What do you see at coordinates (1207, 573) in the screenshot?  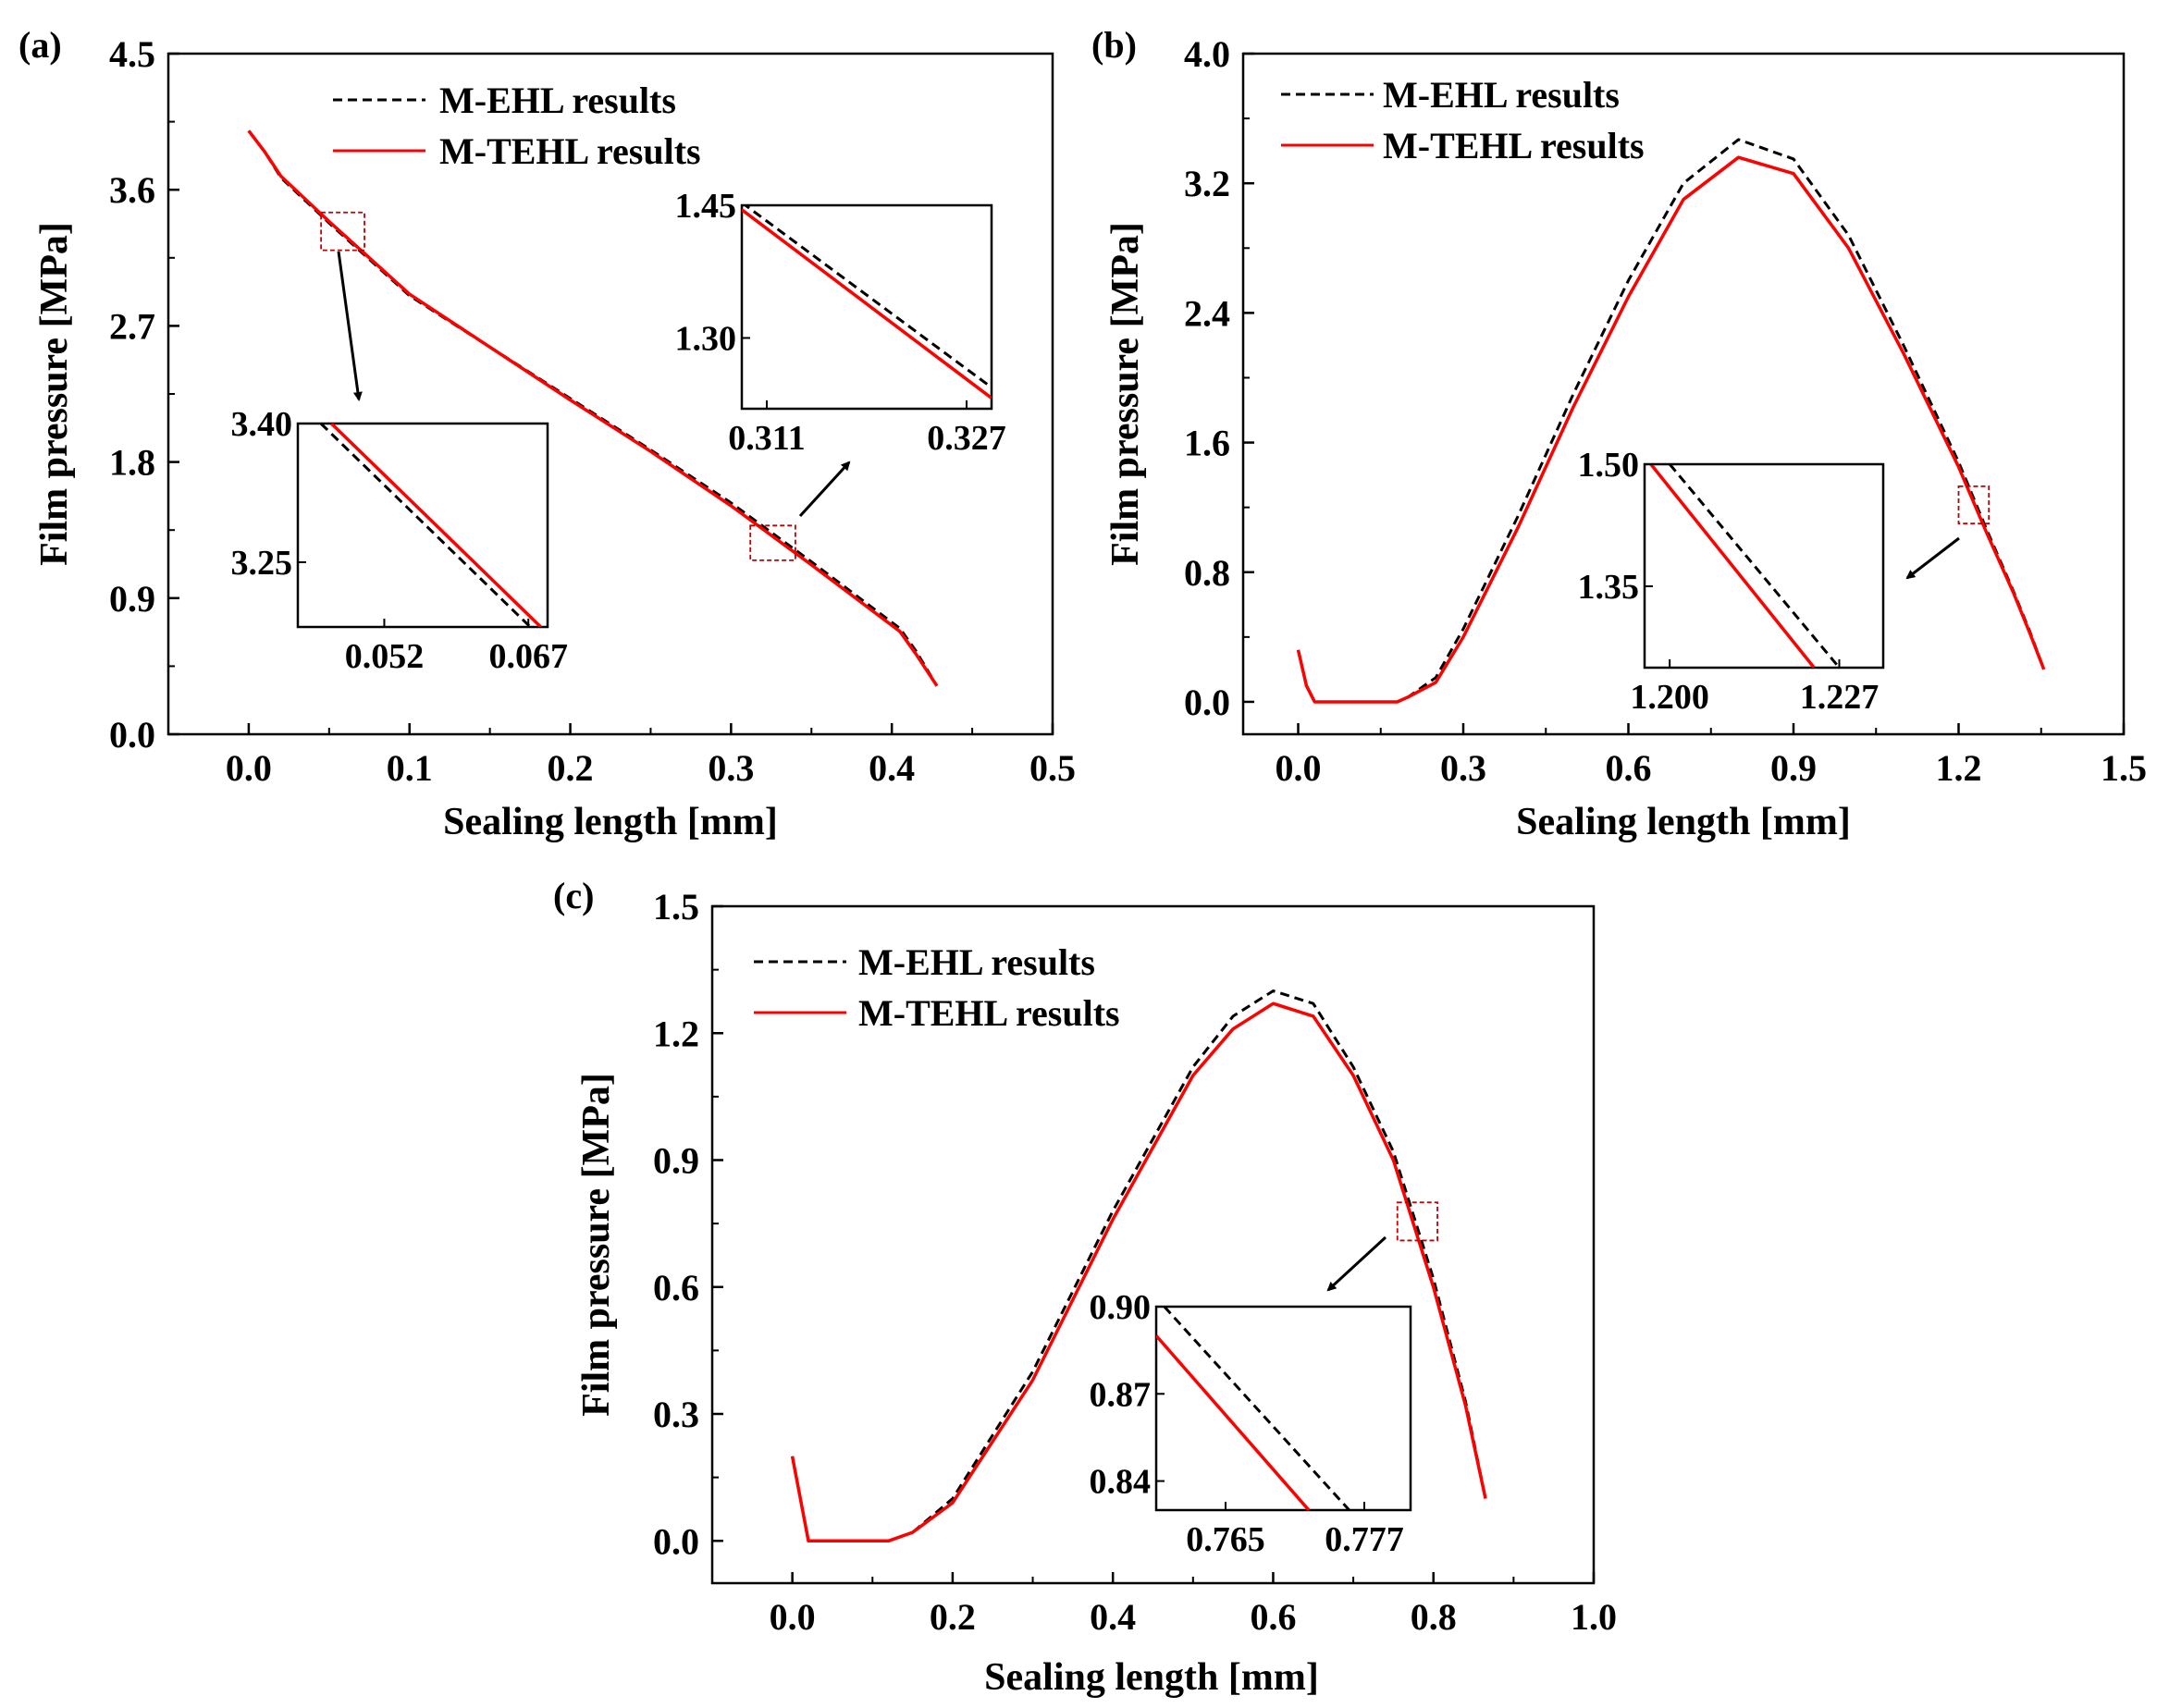 I see `y-tick-label: 0.8` at bounding box center [1207, 573].